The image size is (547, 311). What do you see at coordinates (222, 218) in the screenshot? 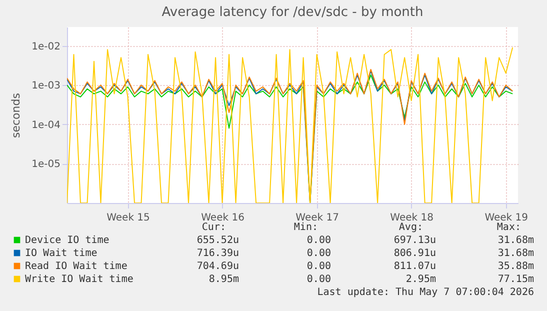
I see `x-tick-label: Week 16` at bounding box center [222, 218].